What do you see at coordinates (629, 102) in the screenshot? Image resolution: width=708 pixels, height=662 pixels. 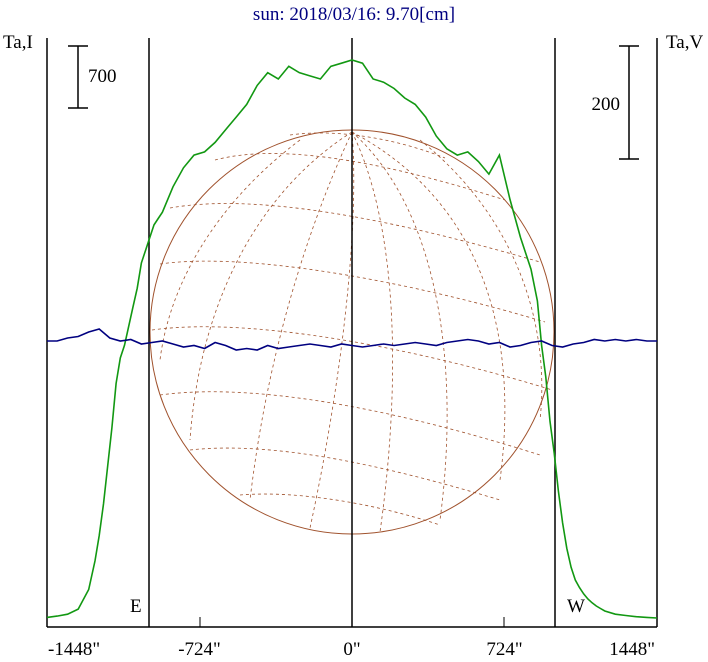 I see `right-scale-bar` at bounding box center [629, 102].